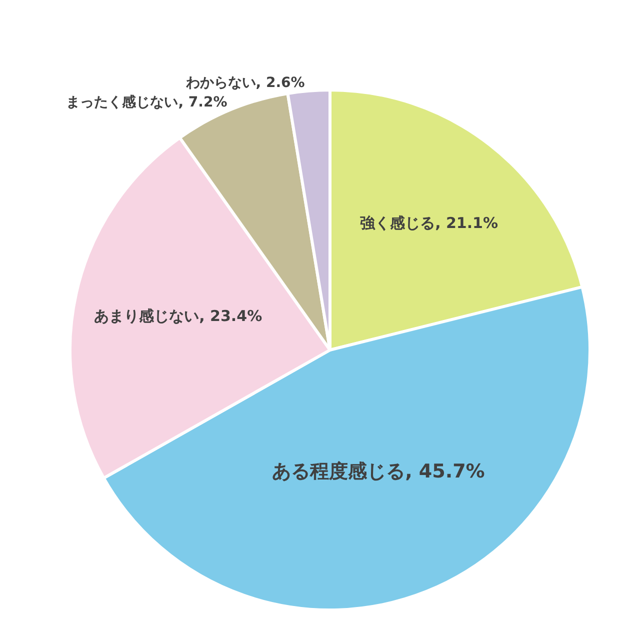  What do you see at coordinates (429, 223) in the screenshot?
I see `slice-label: 強く感じる, 21.1%` at bounding box center [429, 223].